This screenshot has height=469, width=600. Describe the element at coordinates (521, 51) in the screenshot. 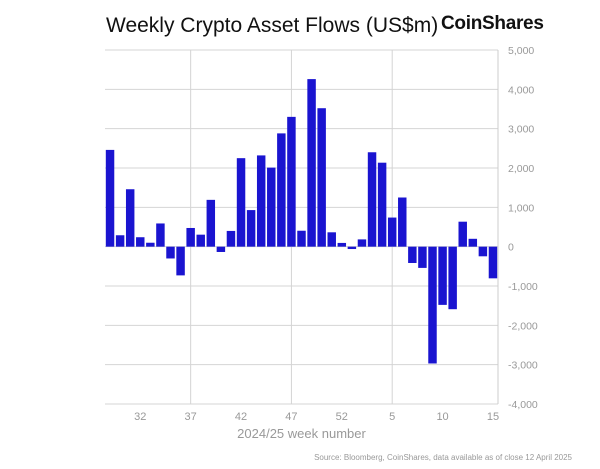

I see `y-tick-label: 5,000` at that location.